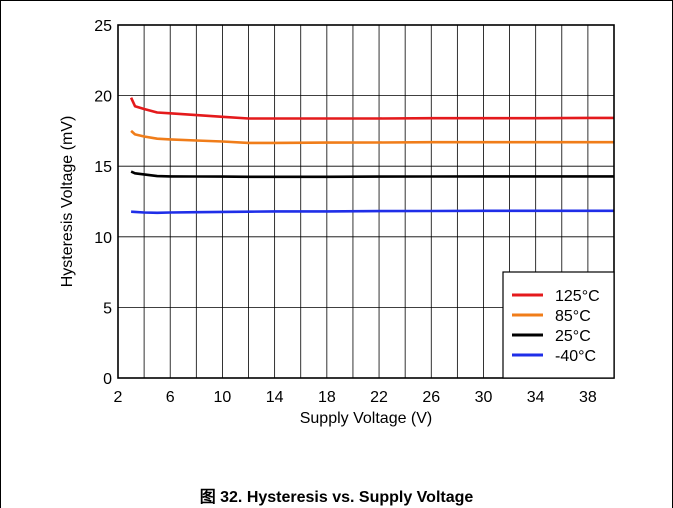  What do you see at coordinates (103, 97) in the screenshot?
I see `y-tick-label: 20` at bounding box center [103, 97].